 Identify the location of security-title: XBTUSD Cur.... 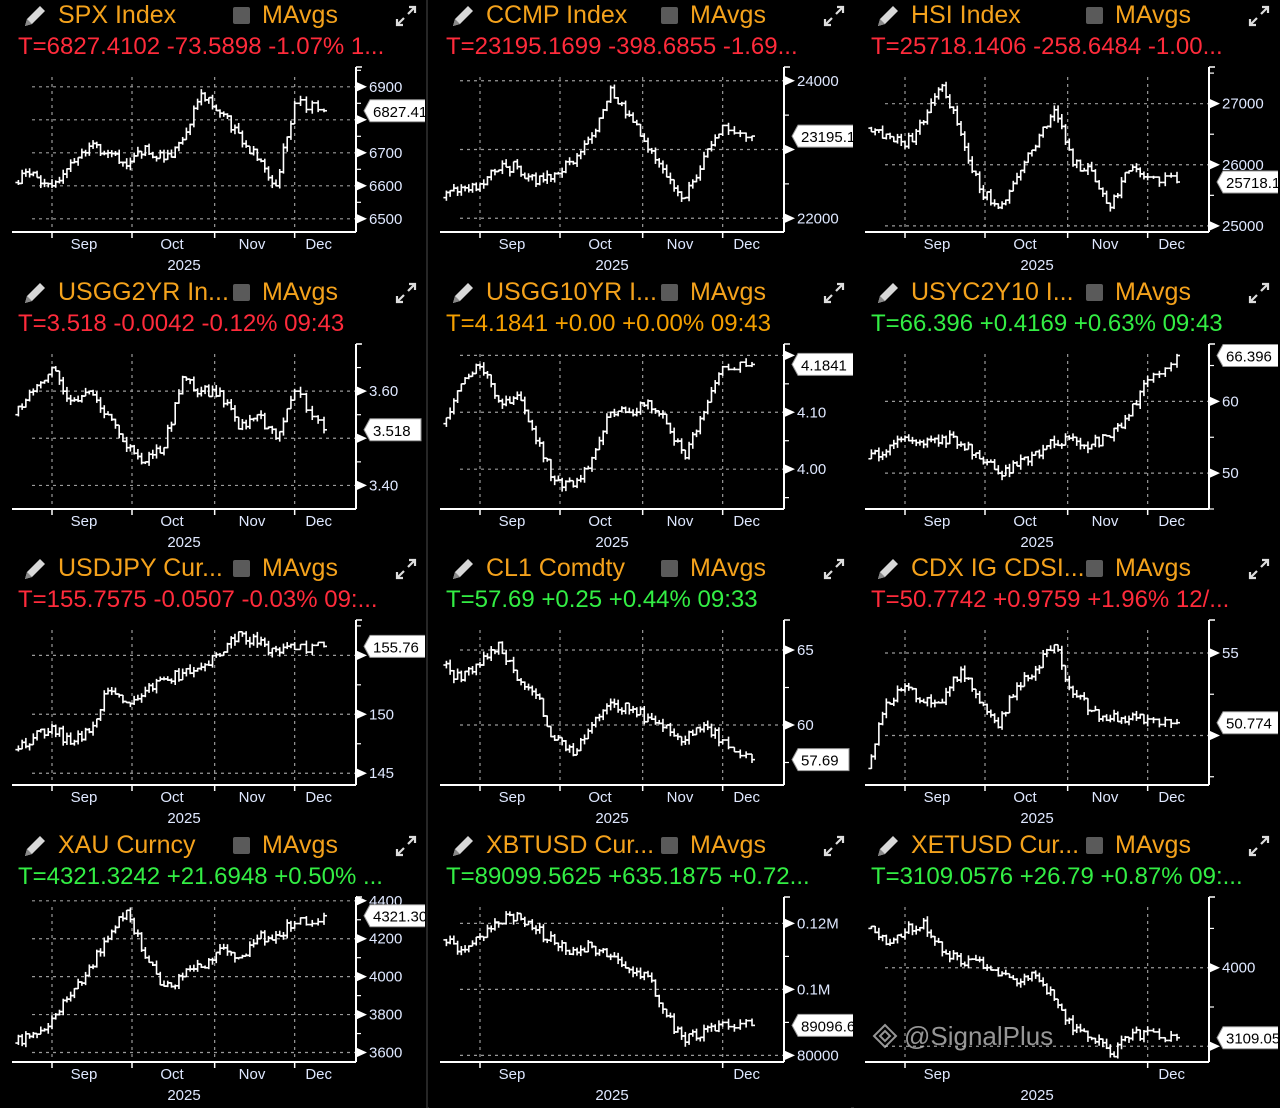
(570, 845).